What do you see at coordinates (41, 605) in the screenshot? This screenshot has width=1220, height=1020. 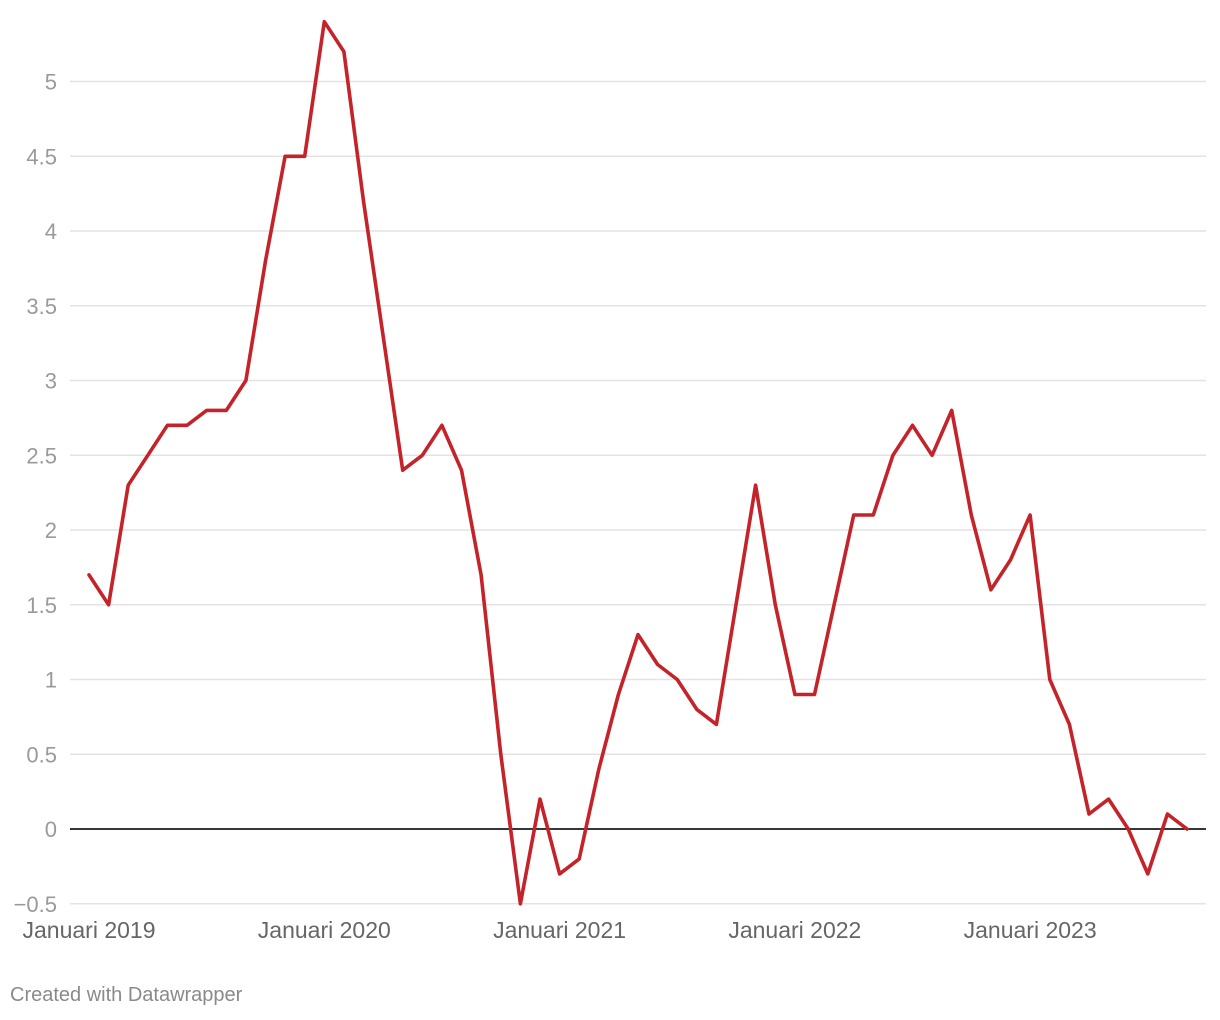 I see `y-tick-label: 1.5` at bounding box center [41, 605].